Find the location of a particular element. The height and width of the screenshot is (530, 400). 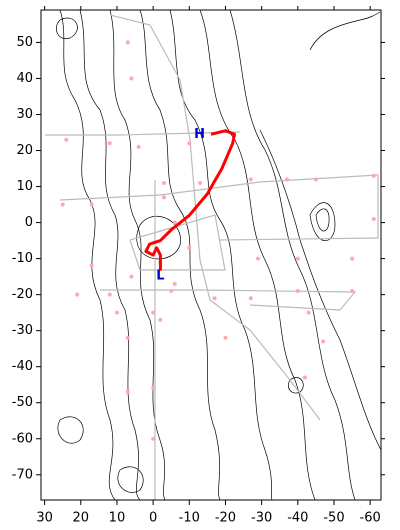

x-tick-label: -60 is located at coordinates (370, 518).